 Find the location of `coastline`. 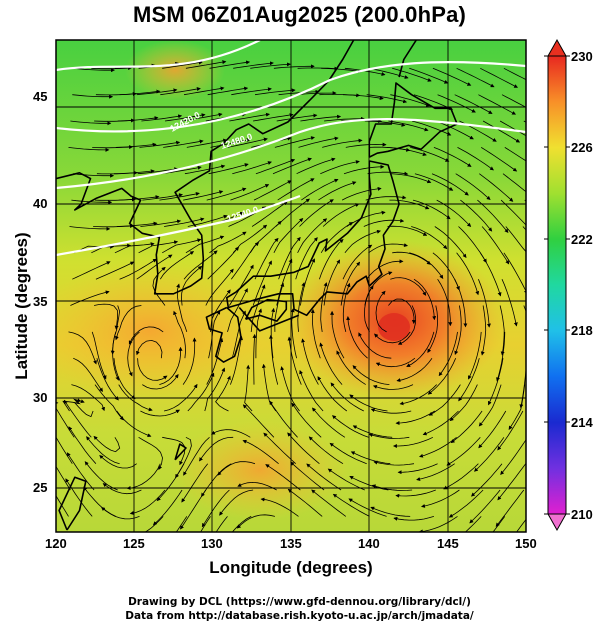

coastline is located at coordinates (223, 334).